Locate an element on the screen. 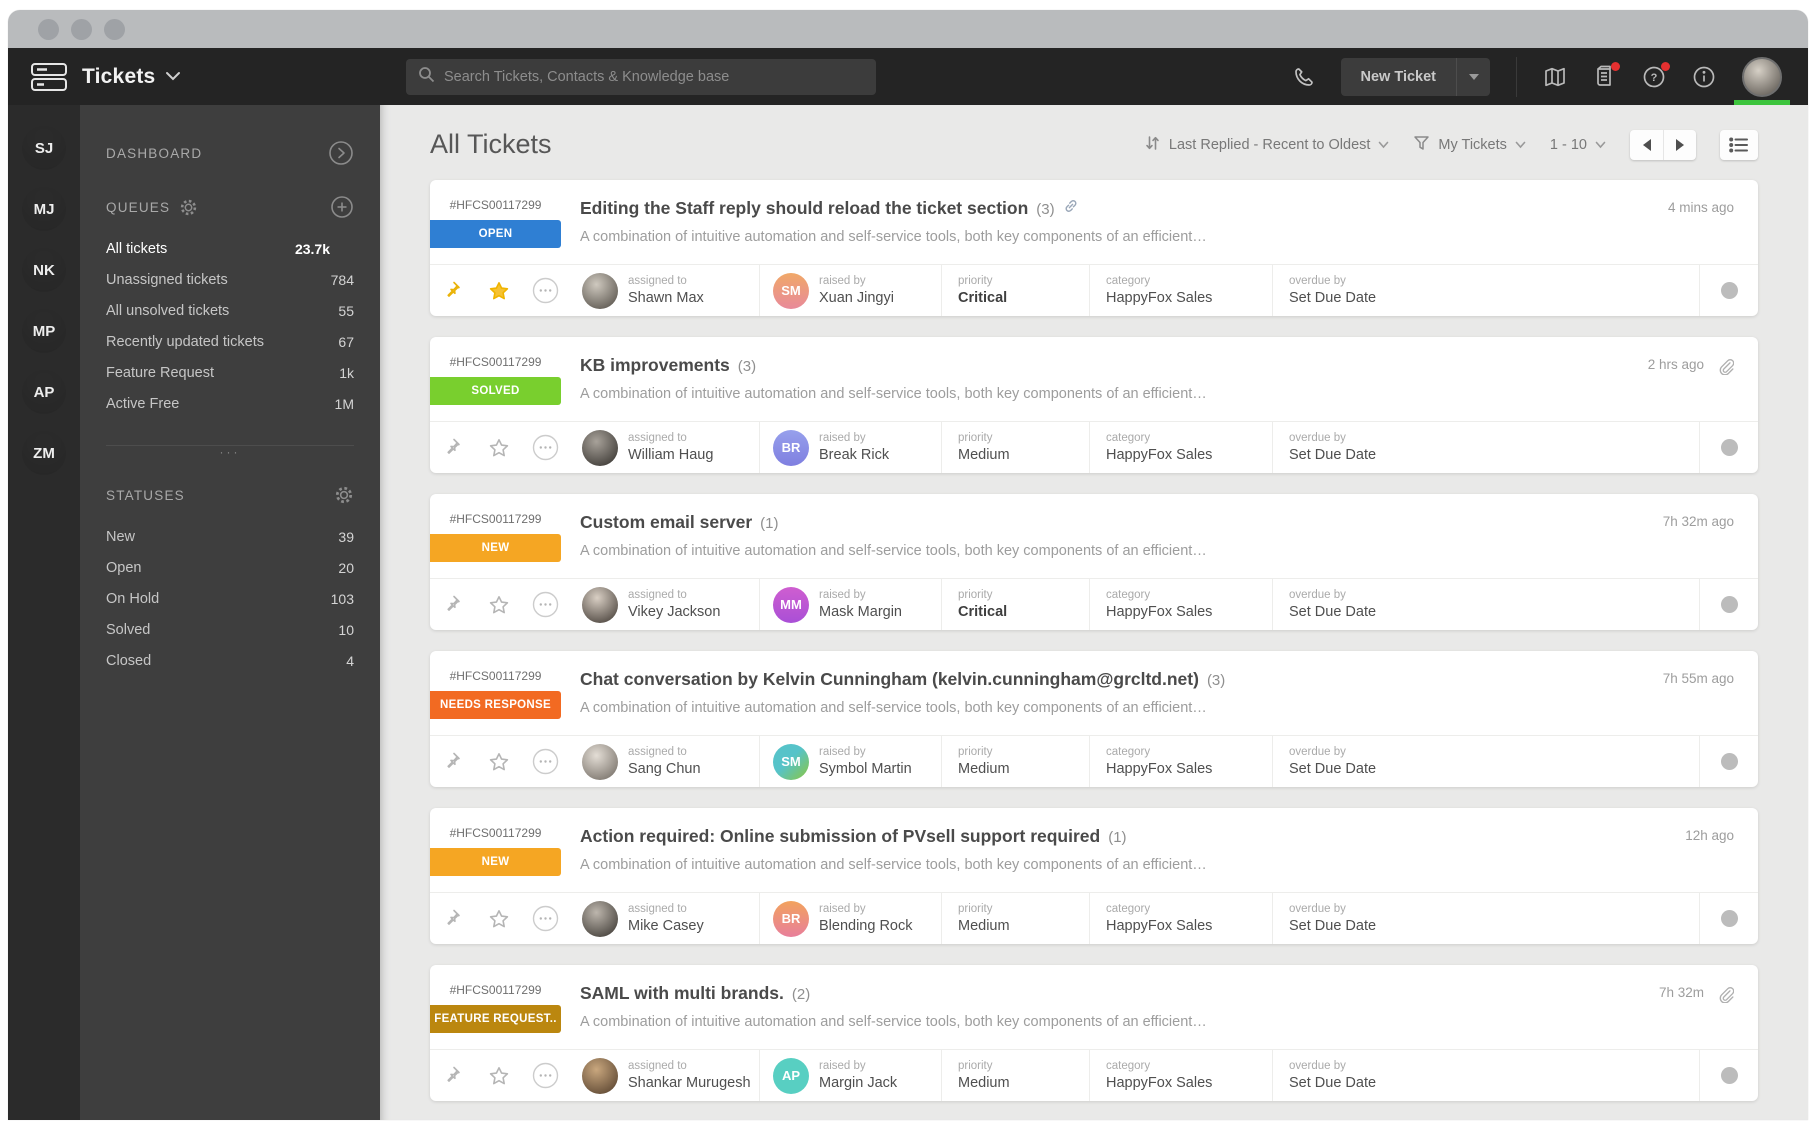 This screenshot has width=1816, height=1129. sort-dropdown: Last Replied - Recent to Oldest is located at coordinates (1267, 145).